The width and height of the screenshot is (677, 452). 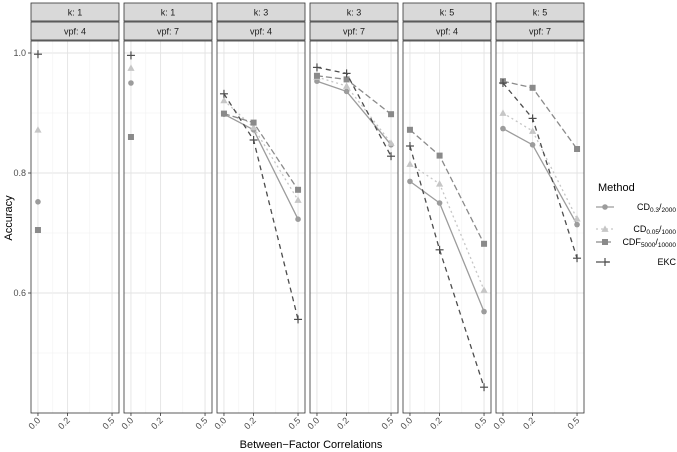 What do you see at coordinates (22, 173) in the screenshot?
I see `y-axis: 0.6 0.8 1.0` at bounding box center [22, 173].